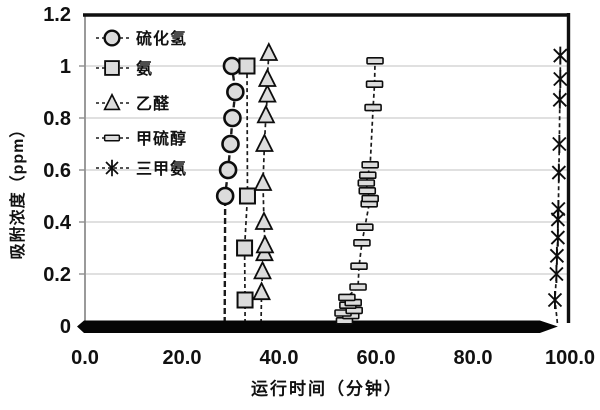 The width and height of the screenshot is (600, 410). I want to click on y-tick-label: 0.8, so click(57, 119).